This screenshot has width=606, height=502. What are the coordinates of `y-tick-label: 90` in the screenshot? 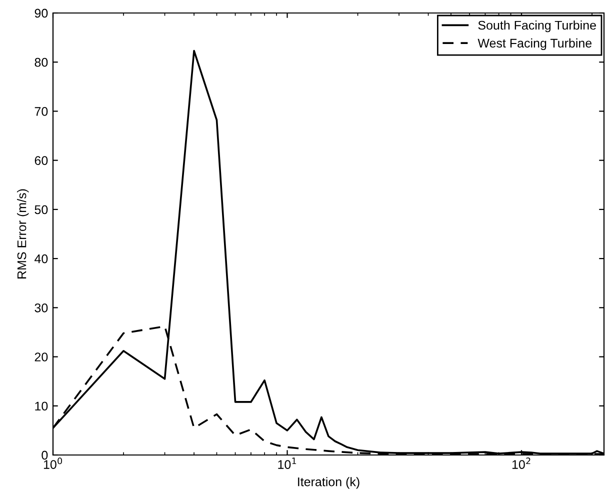 It's located at (41, 13).